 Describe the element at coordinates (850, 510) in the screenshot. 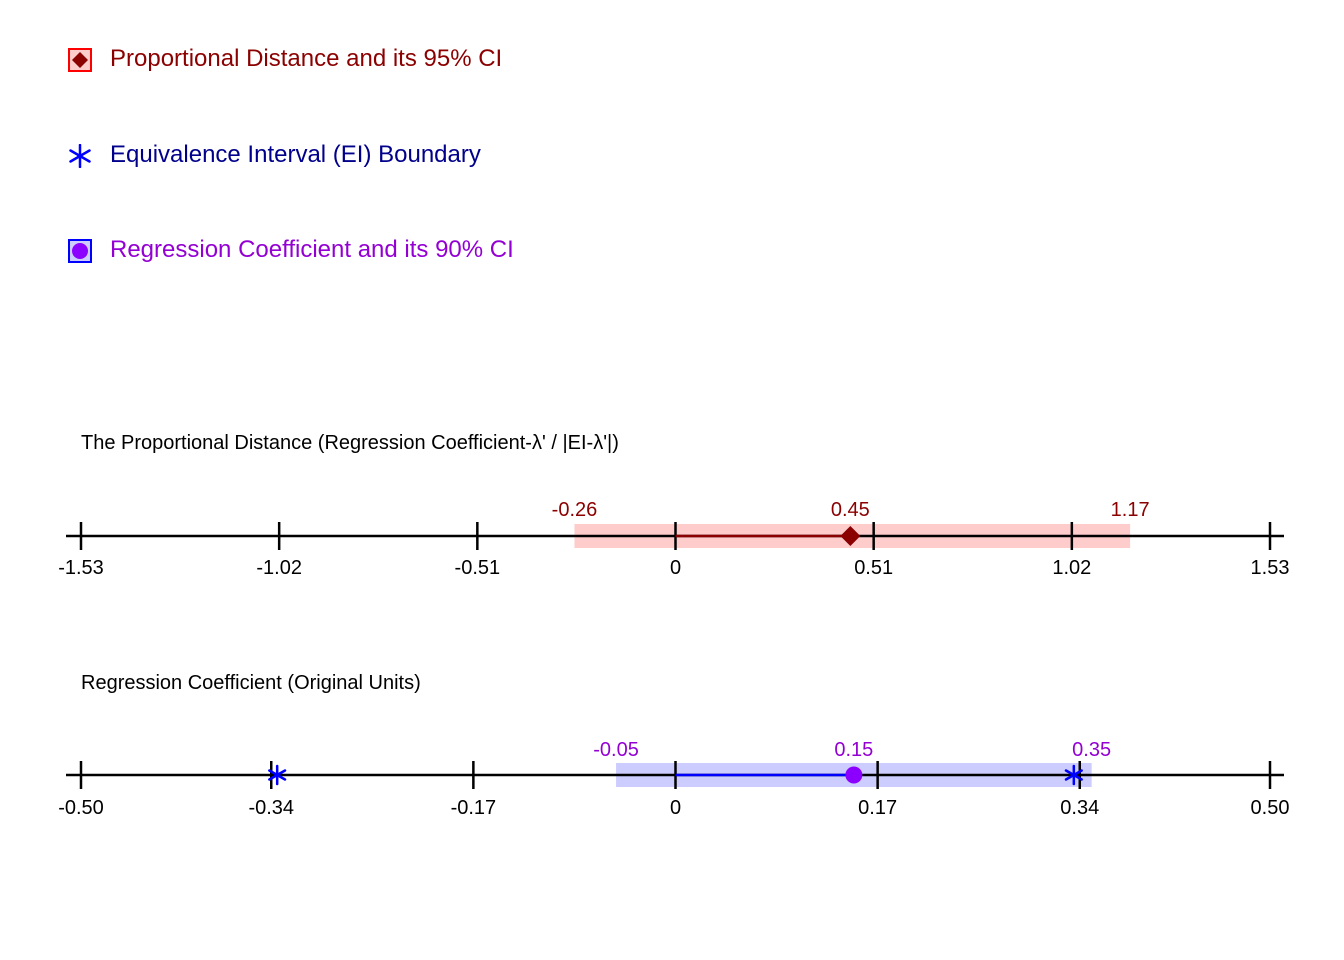

I see `value-label-estimate: 0.45` at that location.